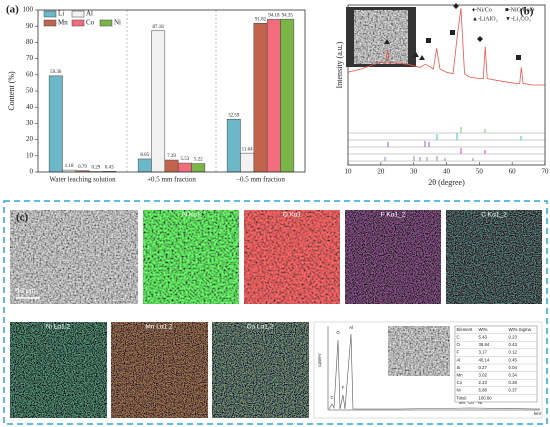 Image resolution: width=550 pixels, height=427 pixels. I want to click on legend-label: Li, so click(61, 14).